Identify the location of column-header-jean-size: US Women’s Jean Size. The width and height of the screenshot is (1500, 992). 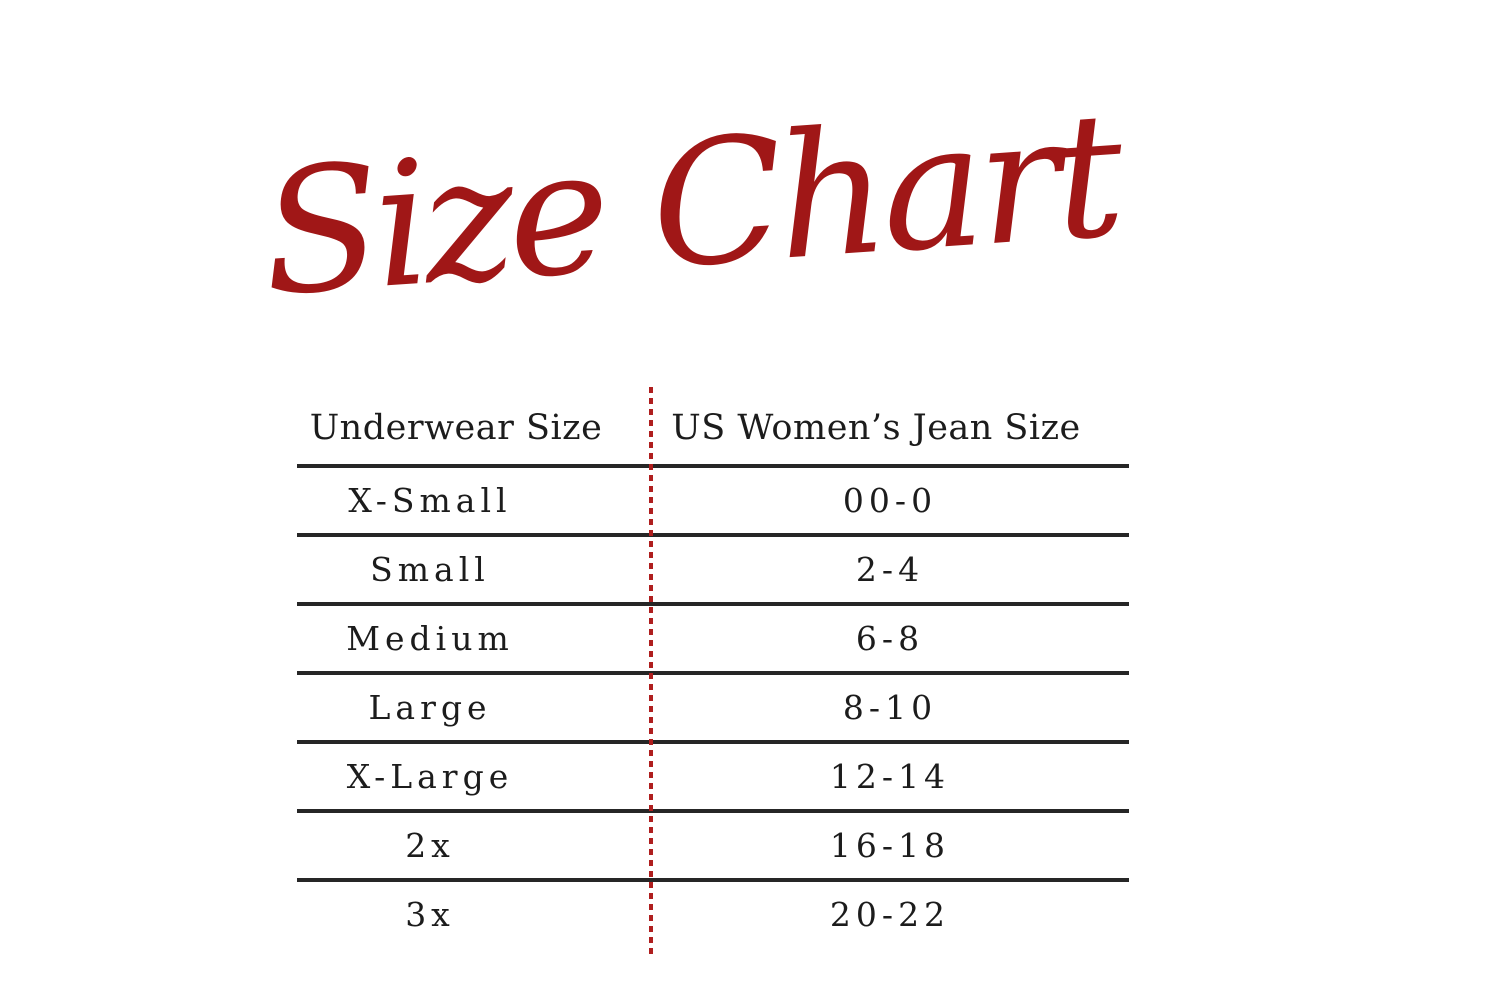
(876, 428).